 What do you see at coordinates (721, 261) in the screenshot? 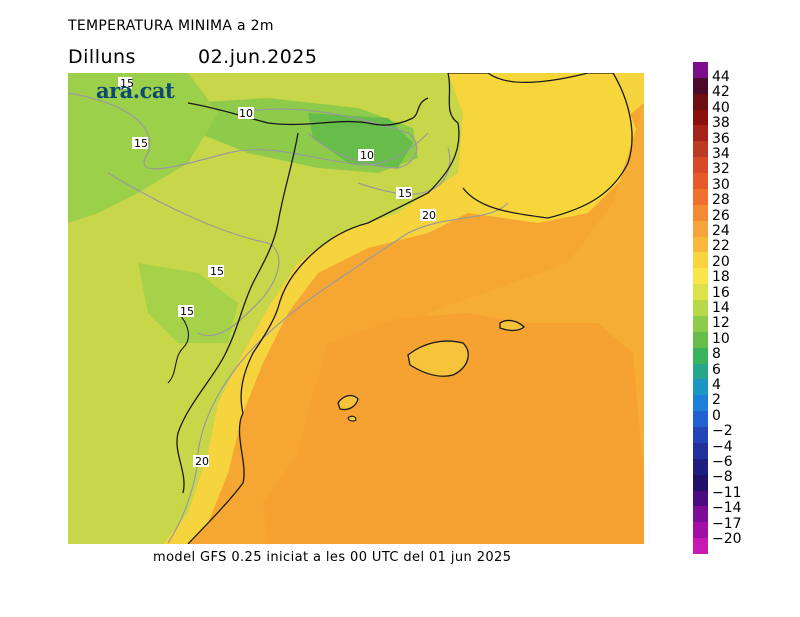
I see `colorbar-label: 20` at bounding box center [721, 261].